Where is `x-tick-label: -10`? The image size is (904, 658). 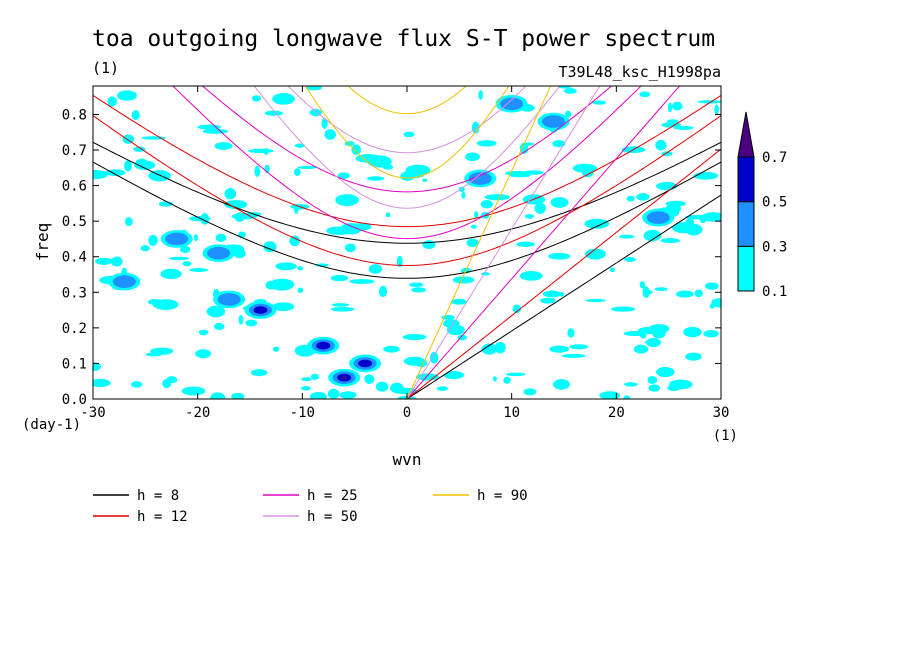
x-tick-label: -10 is located at coordinates (302, 413).